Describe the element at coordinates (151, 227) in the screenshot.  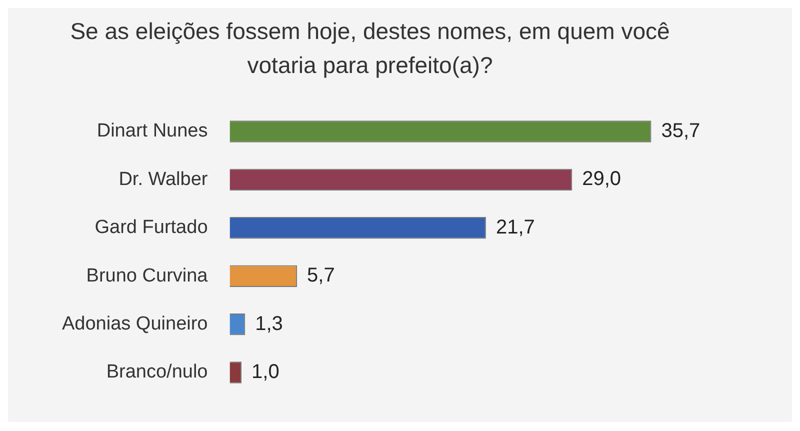
I see `y-tick-label: Gard Furtado` at that location.